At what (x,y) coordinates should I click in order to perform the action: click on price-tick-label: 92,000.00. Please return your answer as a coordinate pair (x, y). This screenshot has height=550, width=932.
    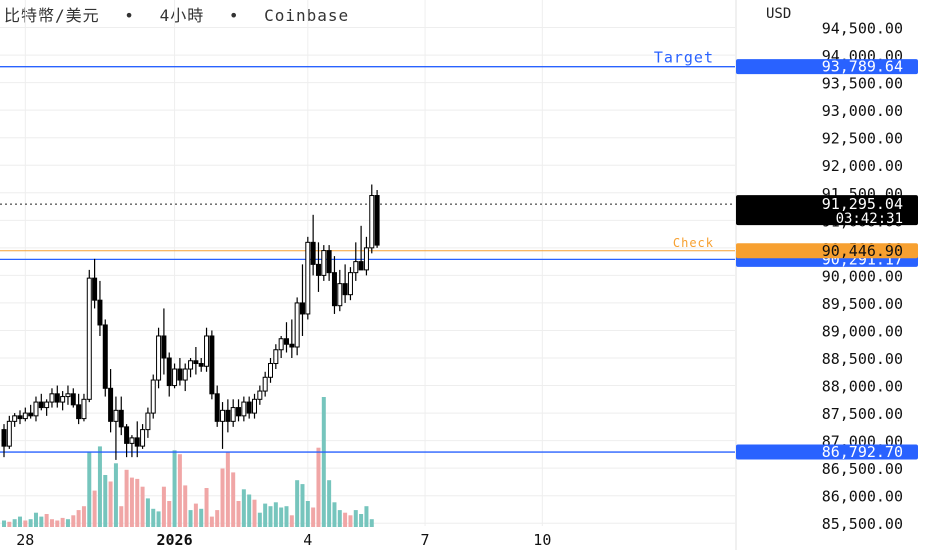
    Looking at the image, I should click on (862, 166).